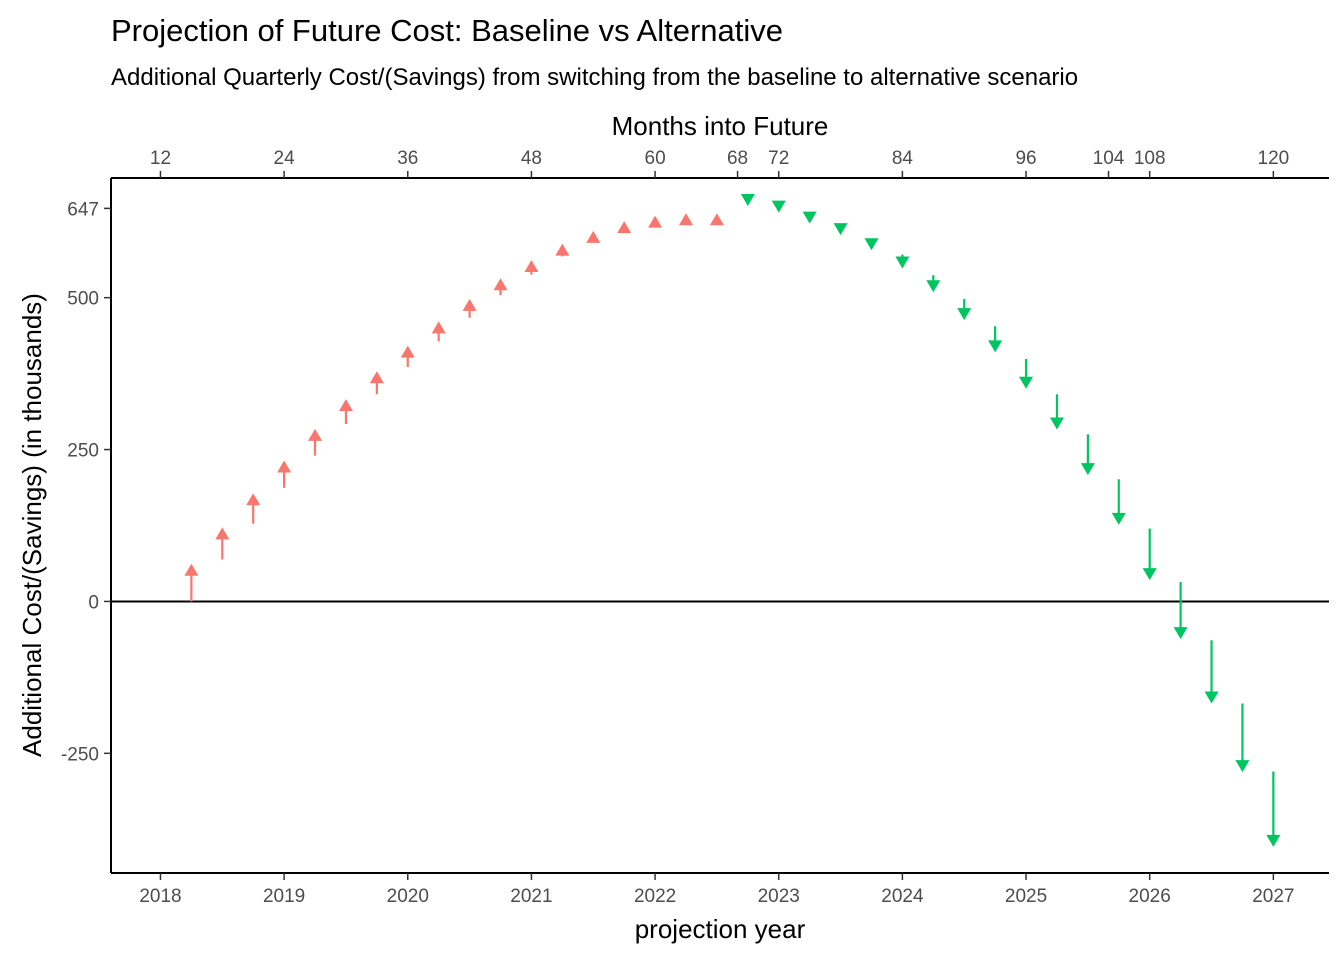 The image size is (1344, 965). Describe the element at coordinates (160, 158) in the screenshot. I see `top-tick-label: 12` at that location.